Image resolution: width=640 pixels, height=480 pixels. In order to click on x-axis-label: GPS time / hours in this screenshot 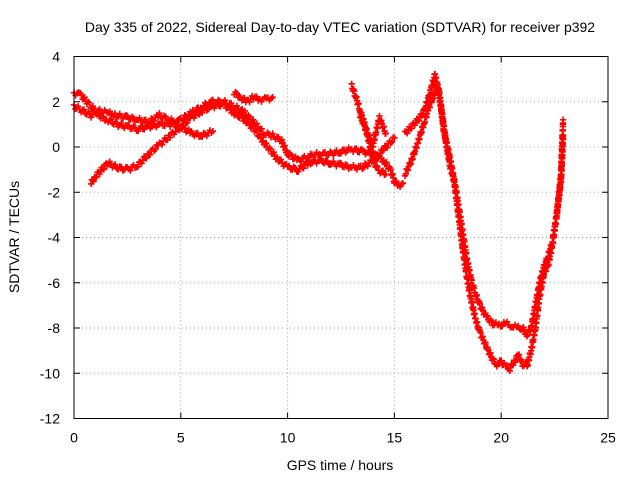, I will do `click(340, 465)`.